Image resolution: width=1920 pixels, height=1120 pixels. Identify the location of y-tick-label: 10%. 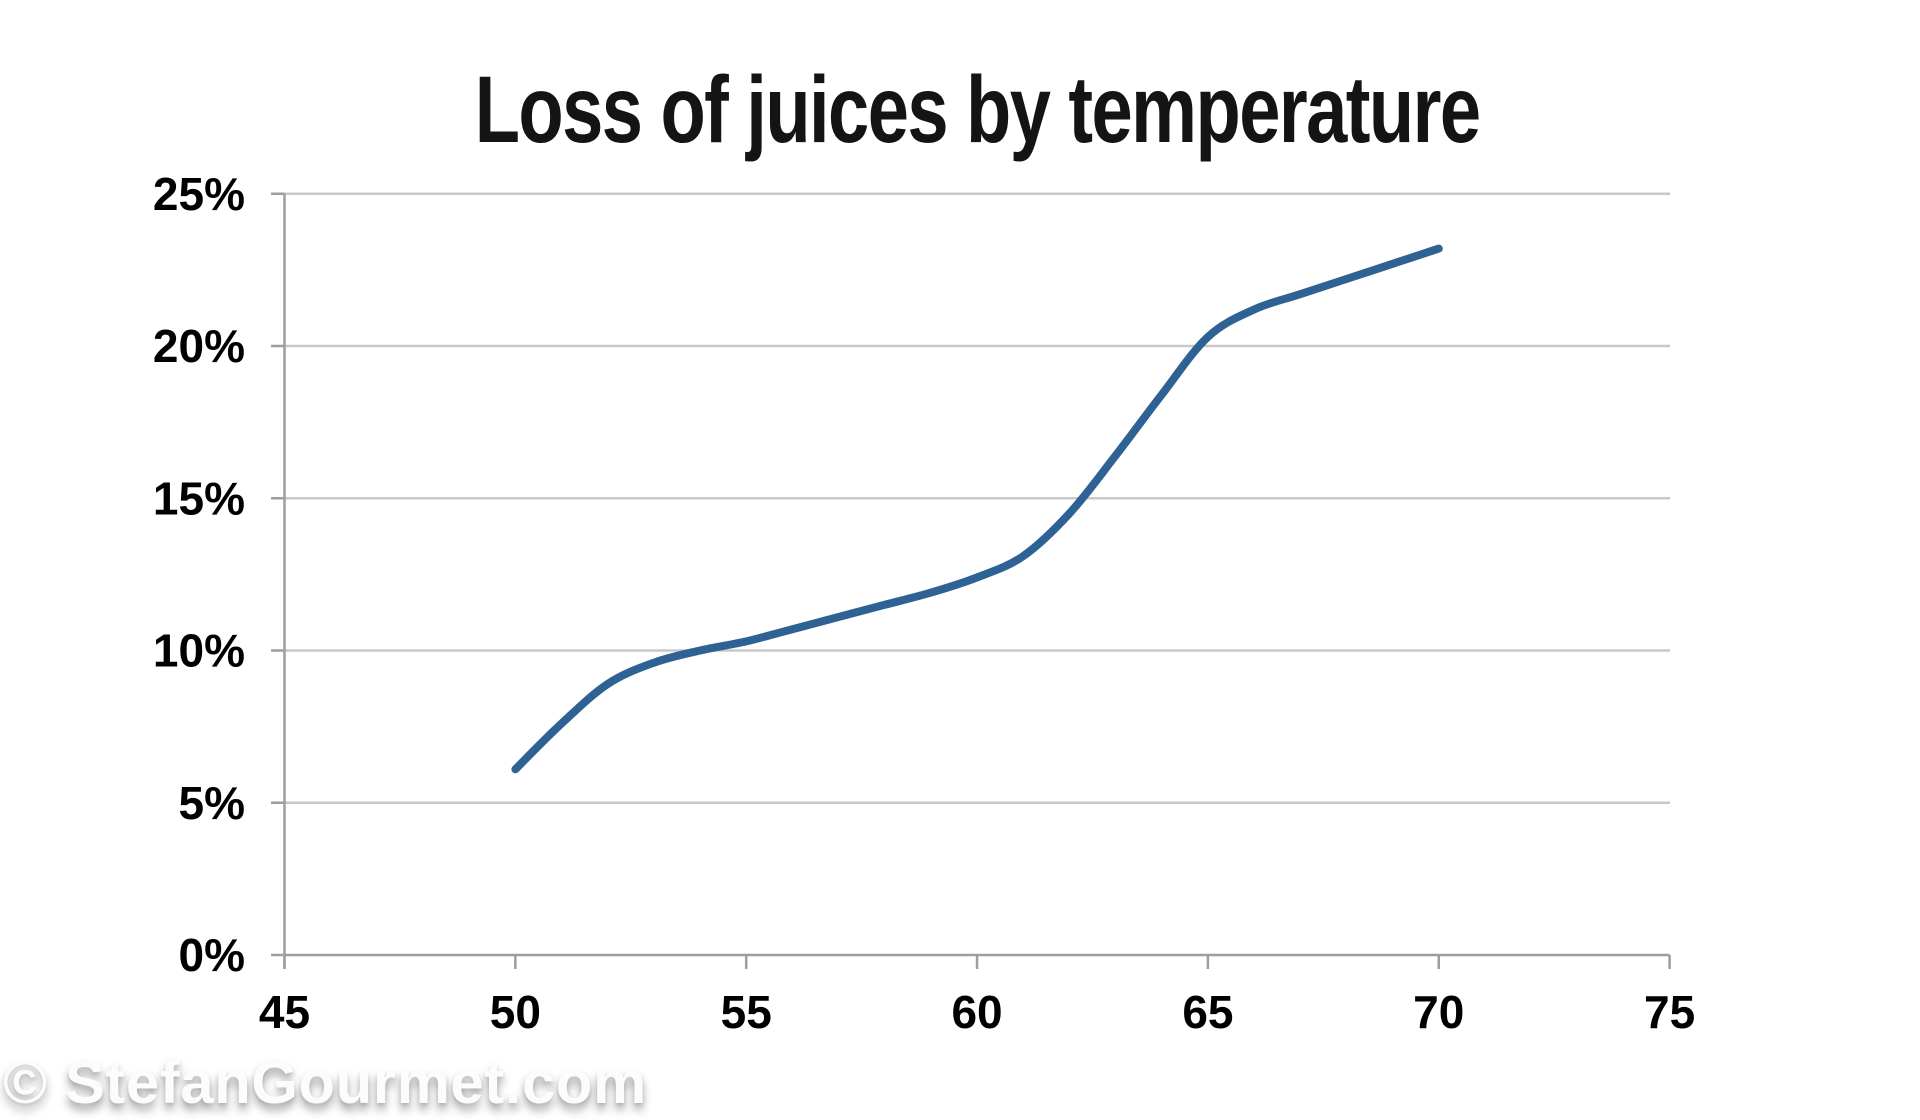
(199, 651).